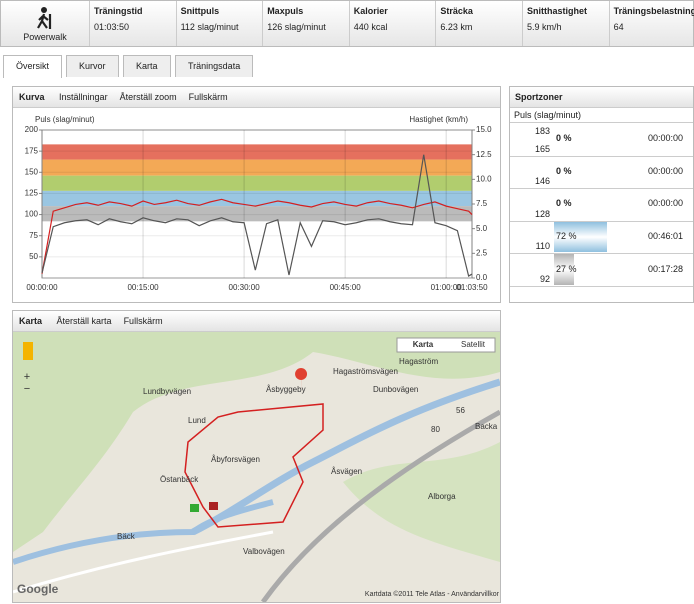 Image resolution: width=694 pixels, height=604 pixels. Describe the element at coordinates (370, 11) in the screenshot. I see `stat-label: Kalorier` at that location.